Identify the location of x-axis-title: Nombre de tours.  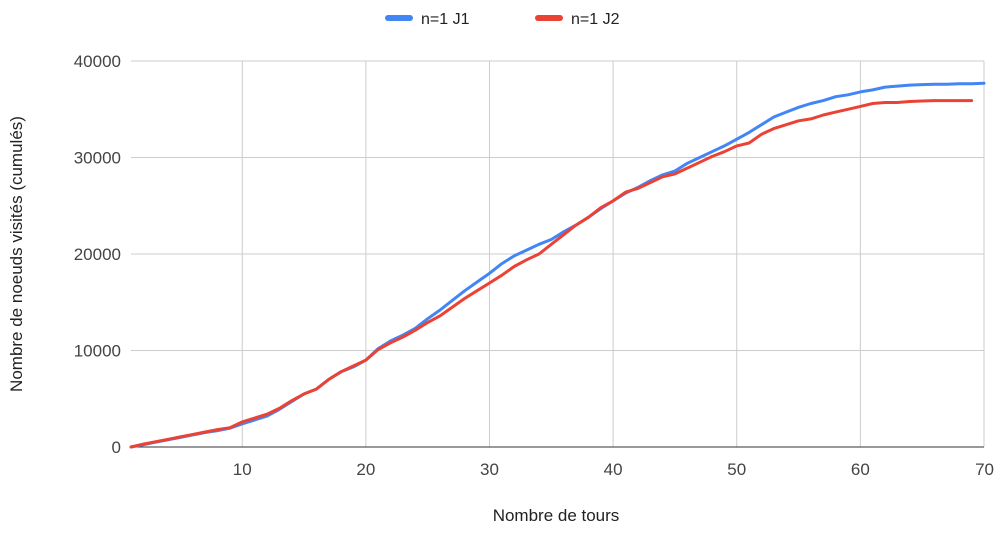
(556, 515).